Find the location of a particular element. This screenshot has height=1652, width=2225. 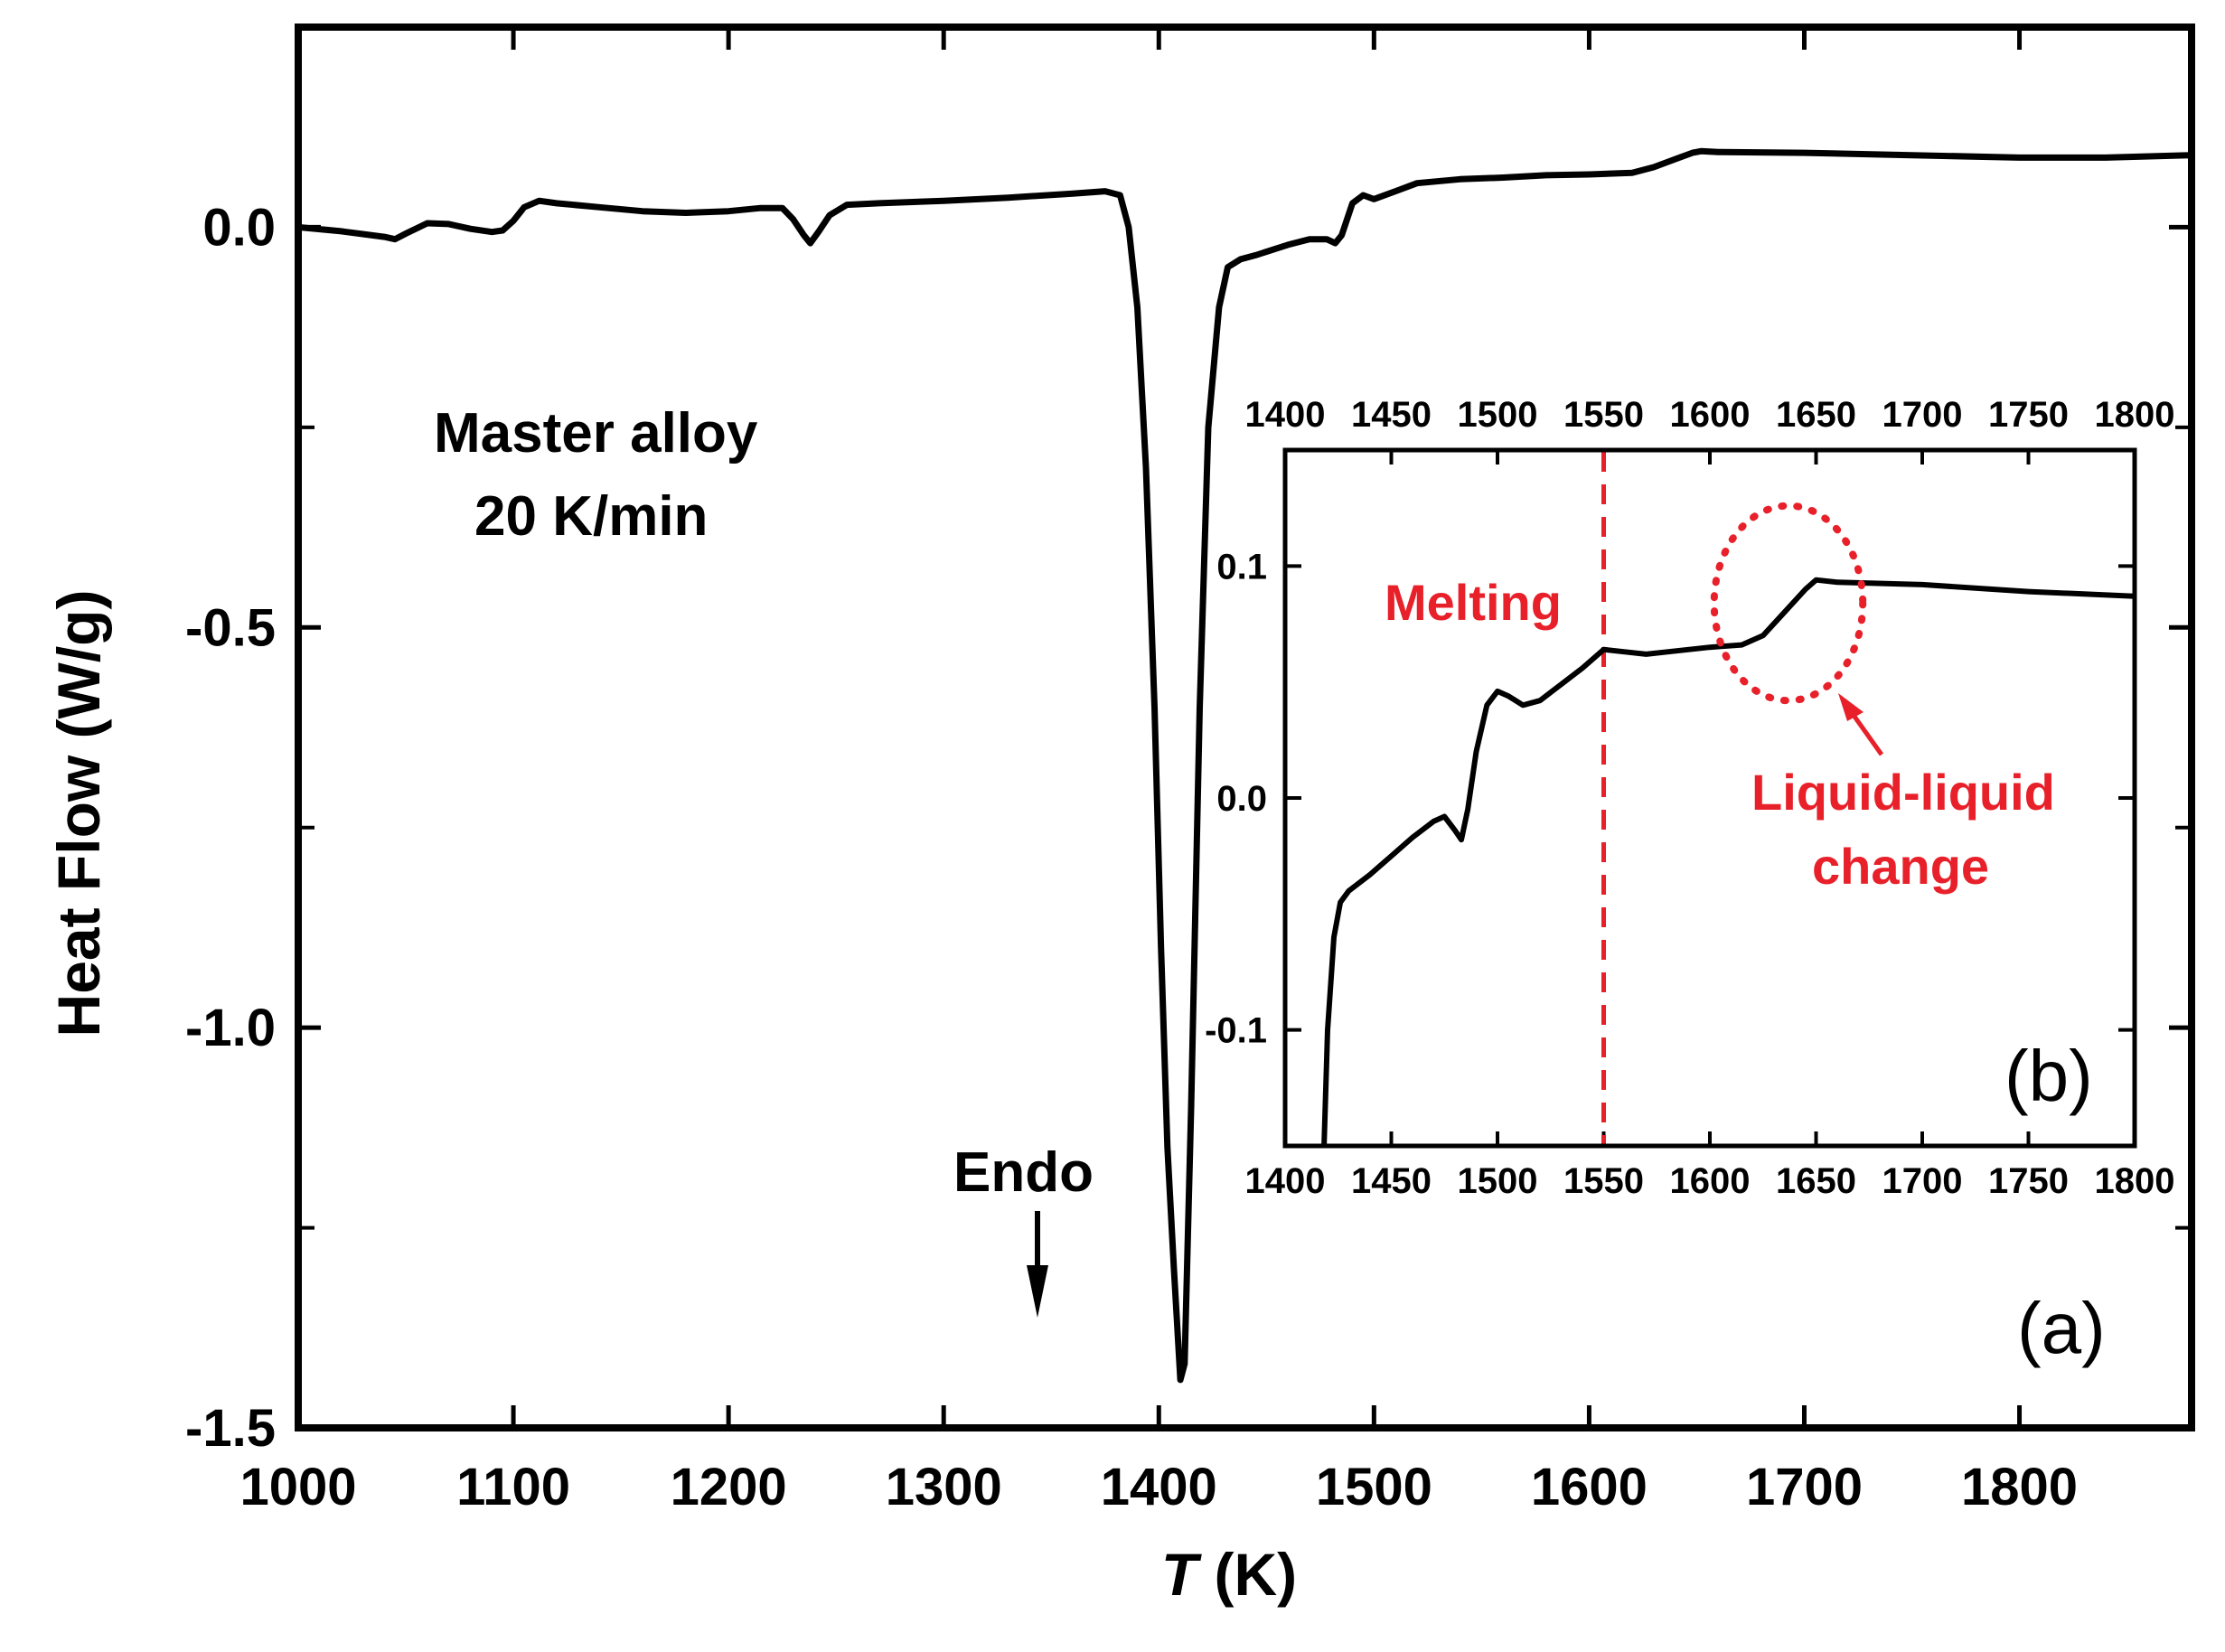

x-axis-symbol: T is located at coordinates (1181, 1574).